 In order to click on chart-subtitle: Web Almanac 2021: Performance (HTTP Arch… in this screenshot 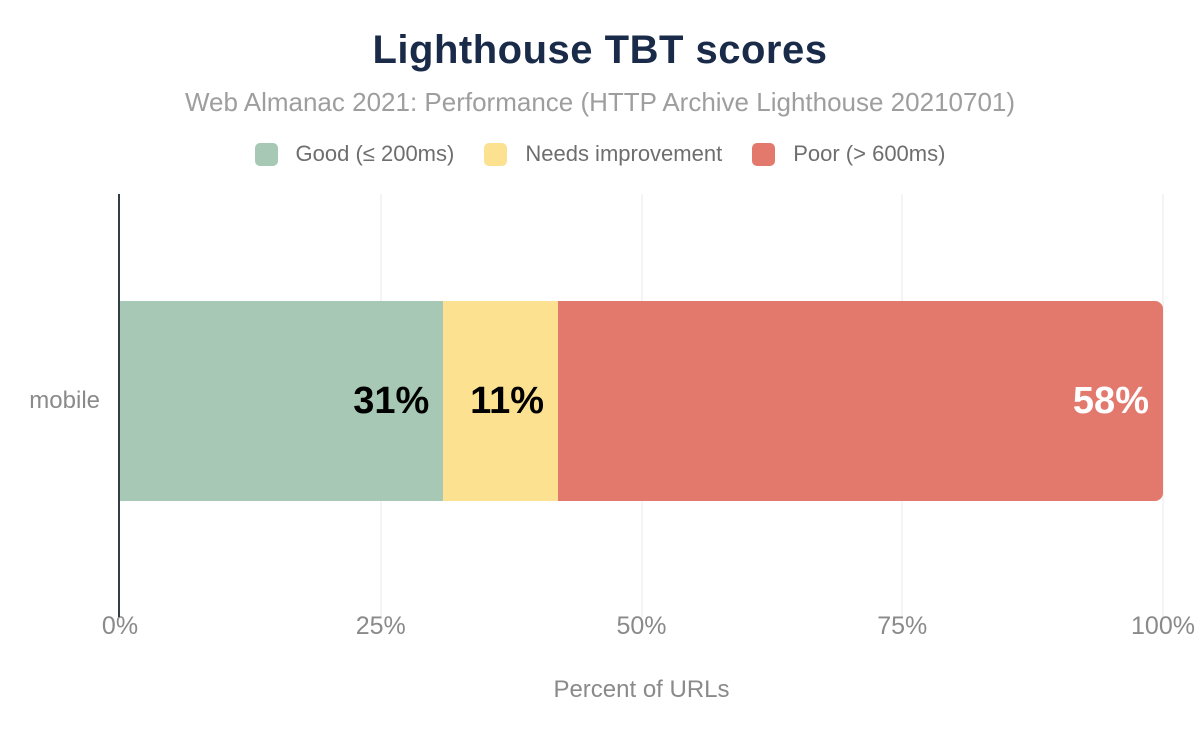, I will do `click(600, 102)`.